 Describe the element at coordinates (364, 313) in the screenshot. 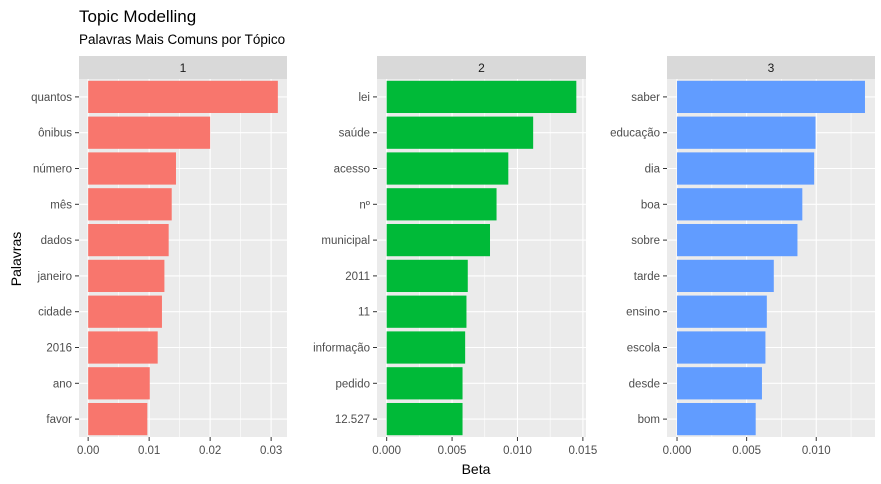

I see `y-tick-label: 11` at that location.